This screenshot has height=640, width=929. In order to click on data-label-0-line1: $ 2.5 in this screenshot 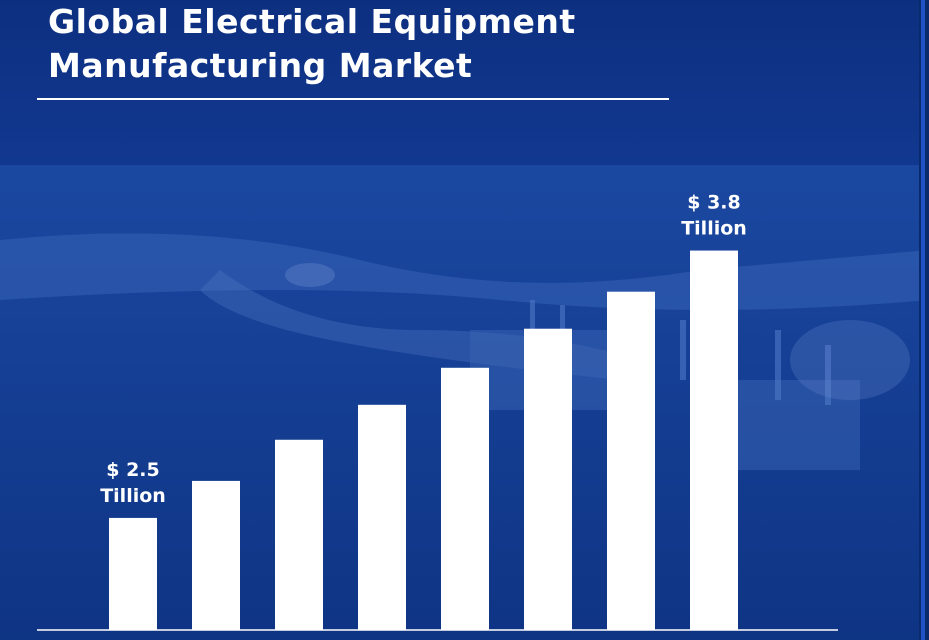, I will do `click(133, 470)`.